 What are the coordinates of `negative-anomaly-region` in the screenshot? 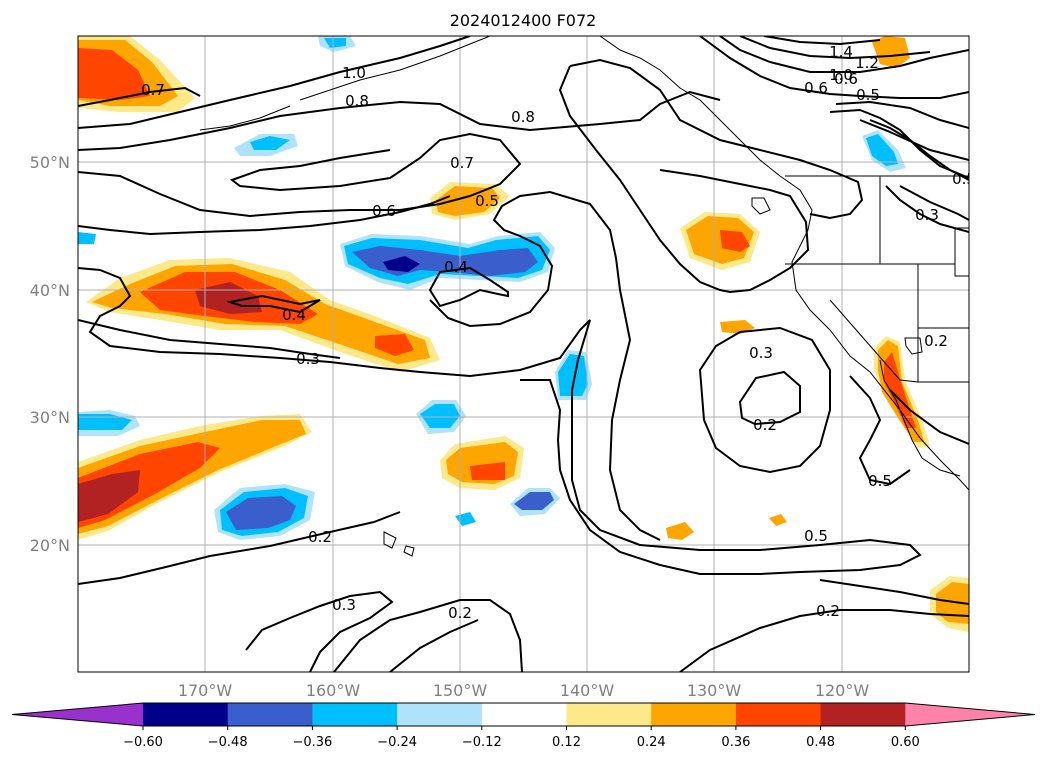 It's located at (87, 238).